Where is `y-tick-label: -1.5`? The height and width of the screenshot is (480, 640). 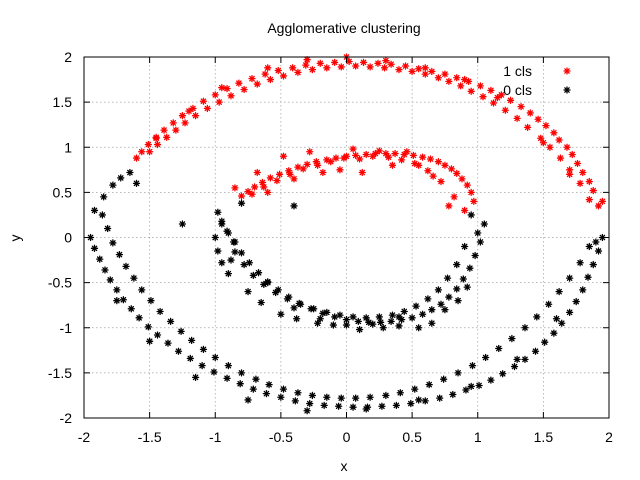 y-tick-label: -1.5 is located at coordinates (60, 373).